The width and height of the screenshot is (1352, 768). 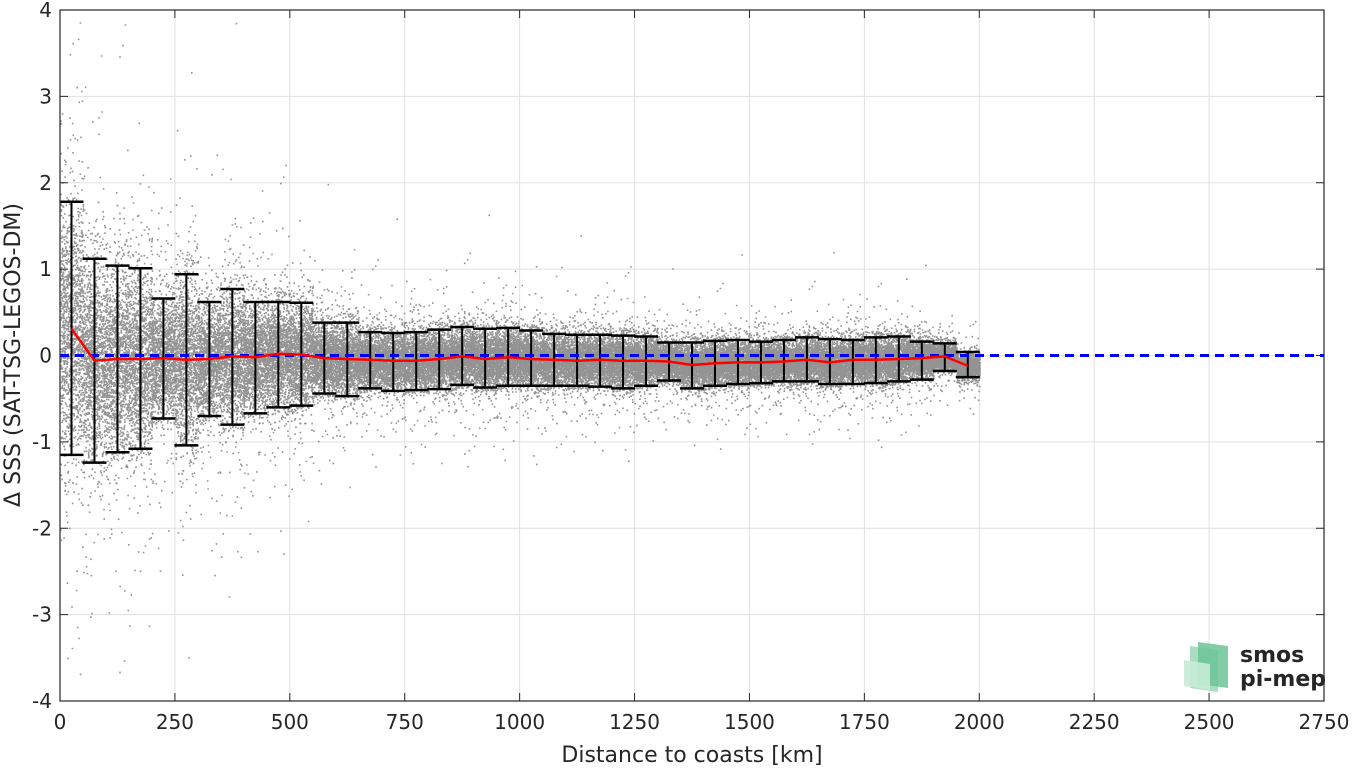 I want to click on y-tick-label: -2, so click(x=42, y=528).